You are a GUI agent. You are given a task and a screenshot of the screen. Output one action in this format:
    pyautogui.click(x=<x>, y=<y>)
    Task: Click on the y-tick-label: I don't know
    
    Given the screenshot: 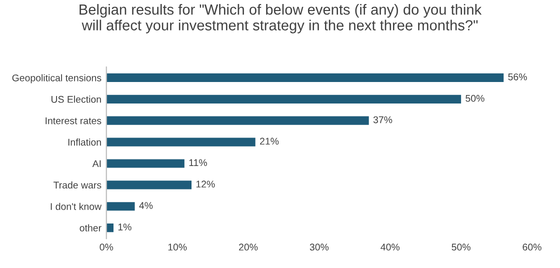 What is the action you would take?
    pyautogui.click(x=76, y=206)
    